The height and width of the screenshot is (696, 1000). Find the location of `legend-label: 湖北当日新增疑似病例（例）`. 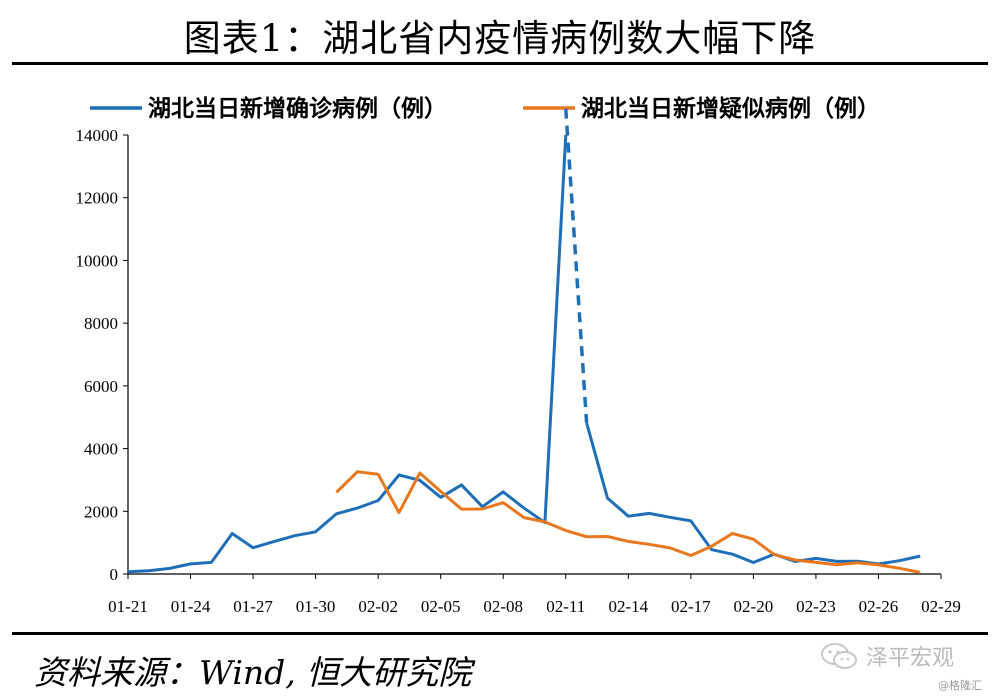

legend-label: 湖北当日新增疑似病例（例） is located at coordinates (730, 108).